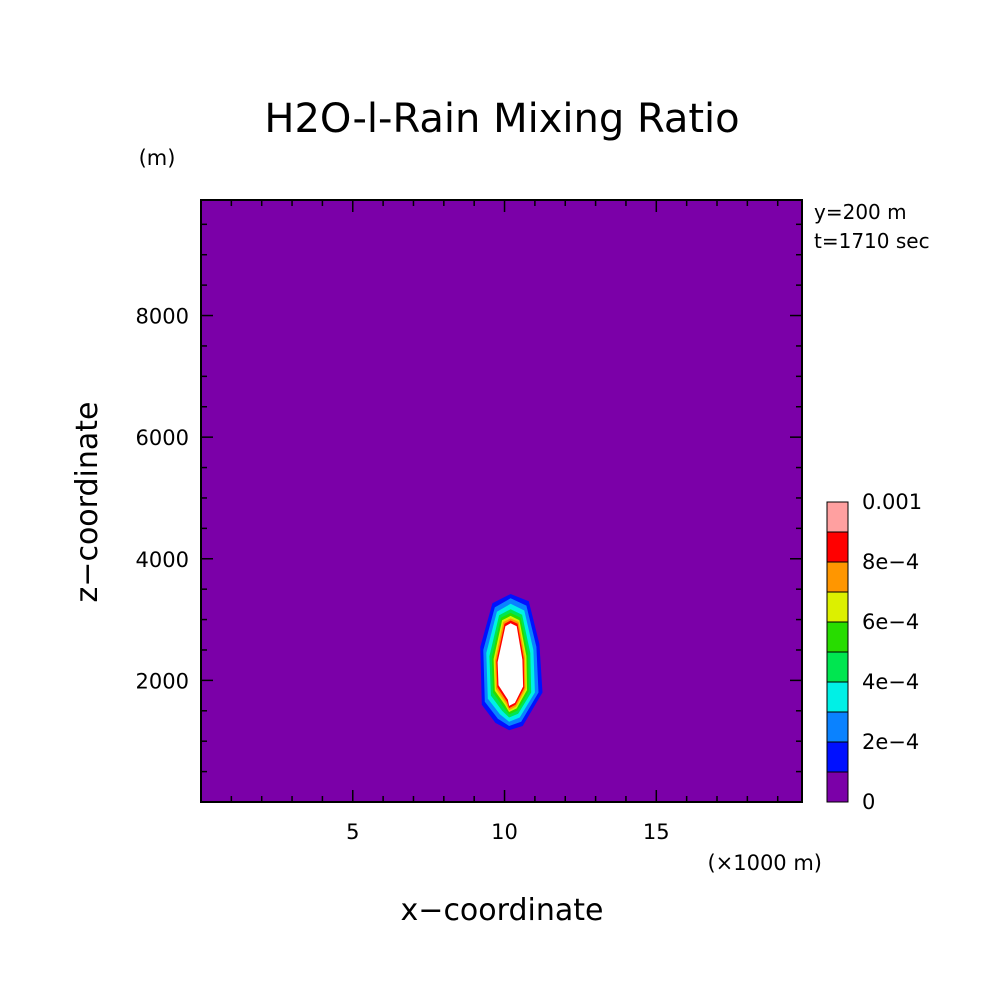 This screenshot has height=1004, width=1004. Describe the element at coordinates (890, 742) in the screenshot. I see `colorbar-label: 2e−4` at that location.